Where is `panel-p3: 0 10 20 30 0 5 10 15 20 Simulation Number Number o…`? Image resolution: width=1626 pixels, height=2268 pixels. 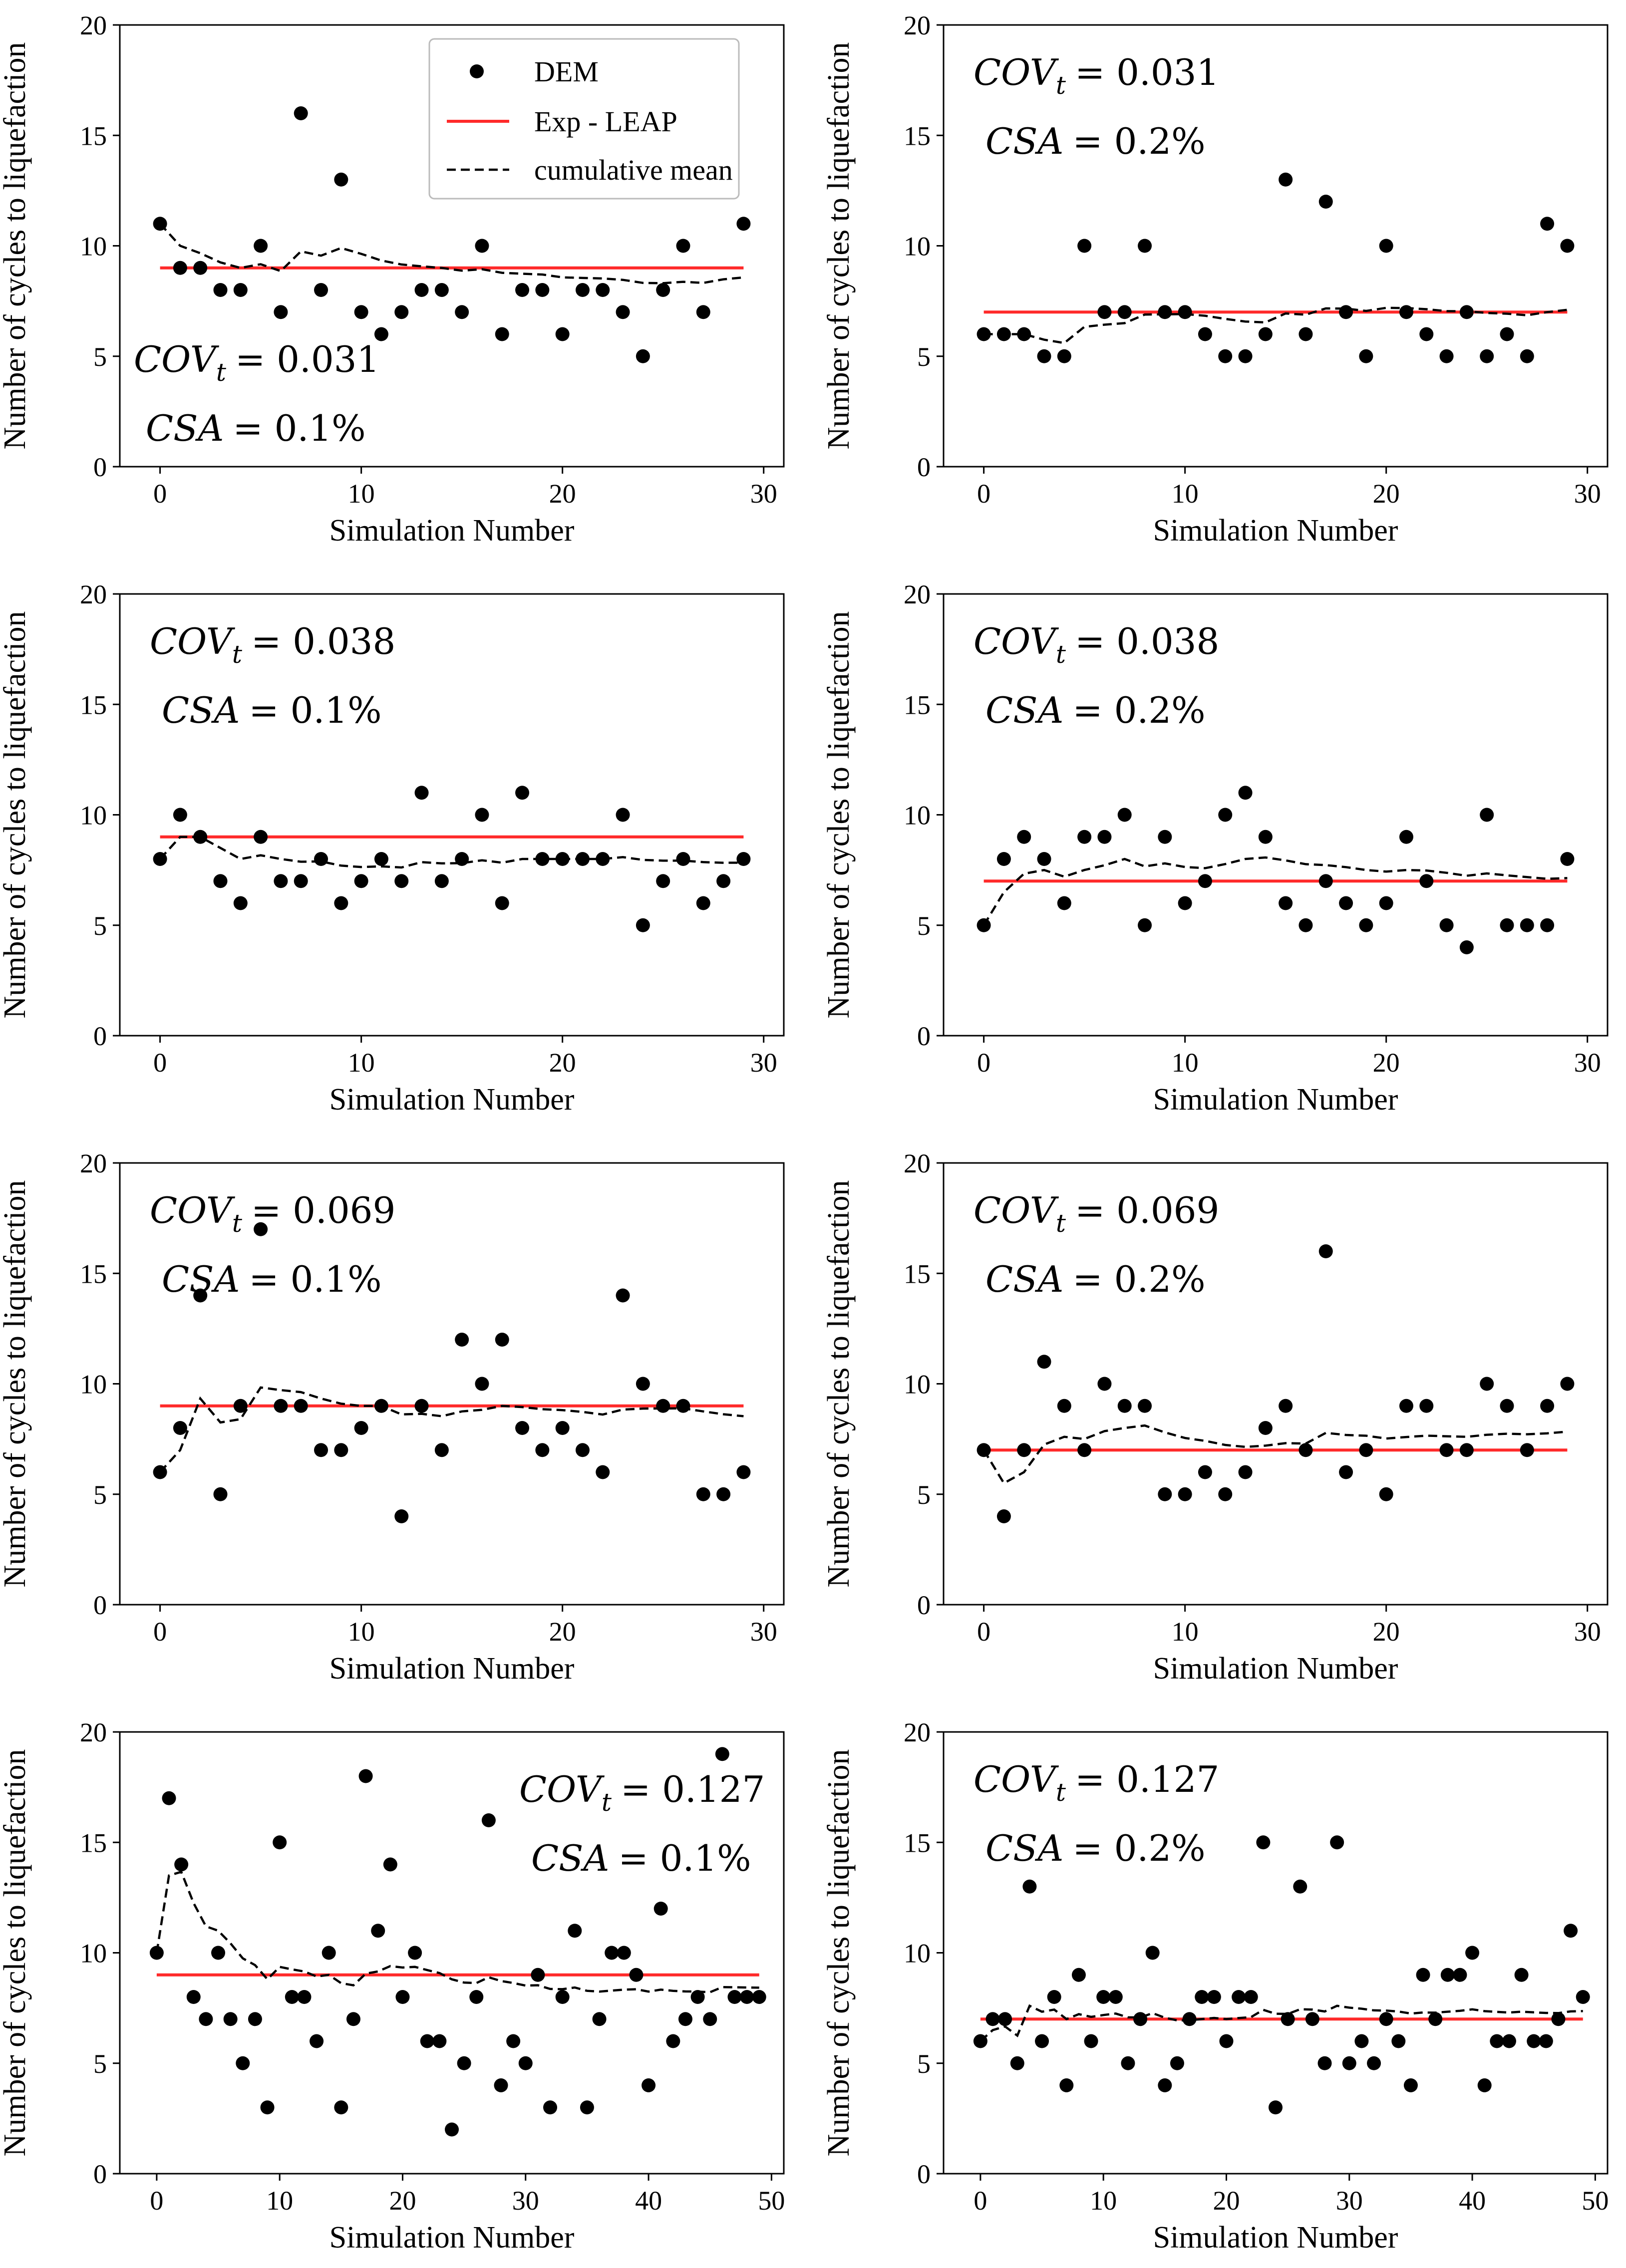 panel-p3: 0 10 20 30 0 5 10 15 20 Simulation Number Number o… is located at coordinates (392, 848).